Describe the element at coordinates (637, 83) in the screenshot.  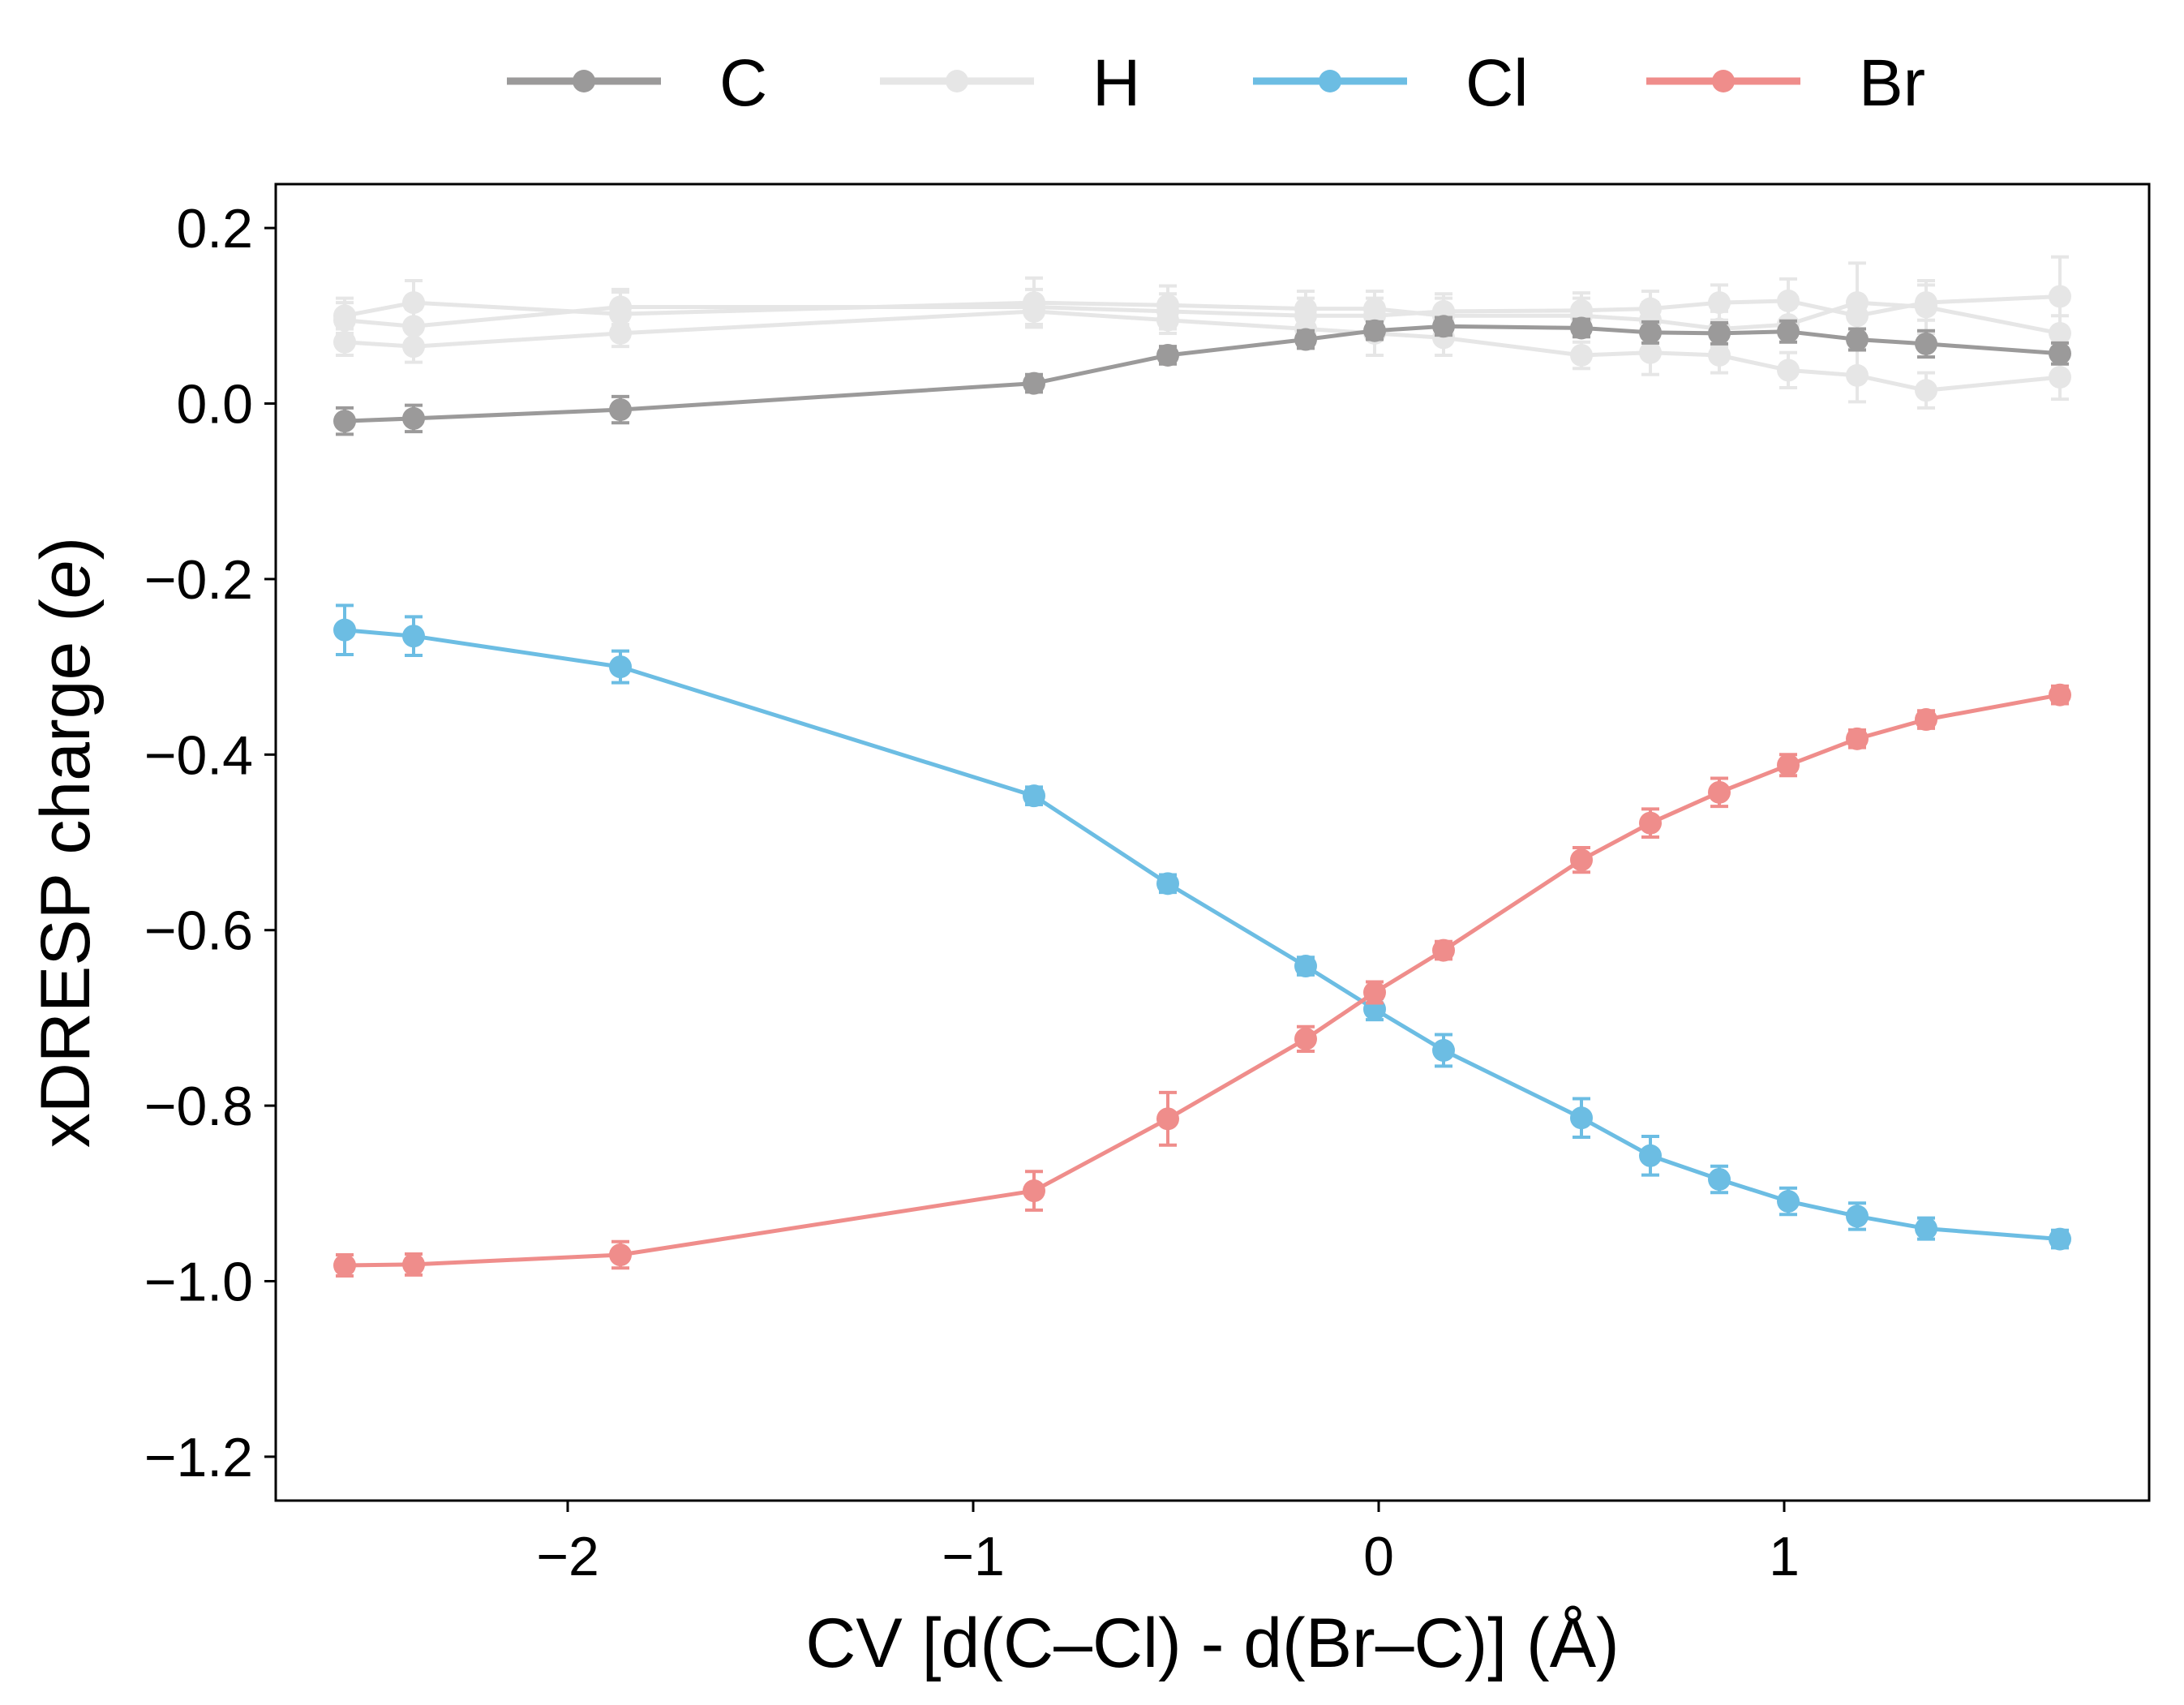
I see `legend-item-c: C` at that location.